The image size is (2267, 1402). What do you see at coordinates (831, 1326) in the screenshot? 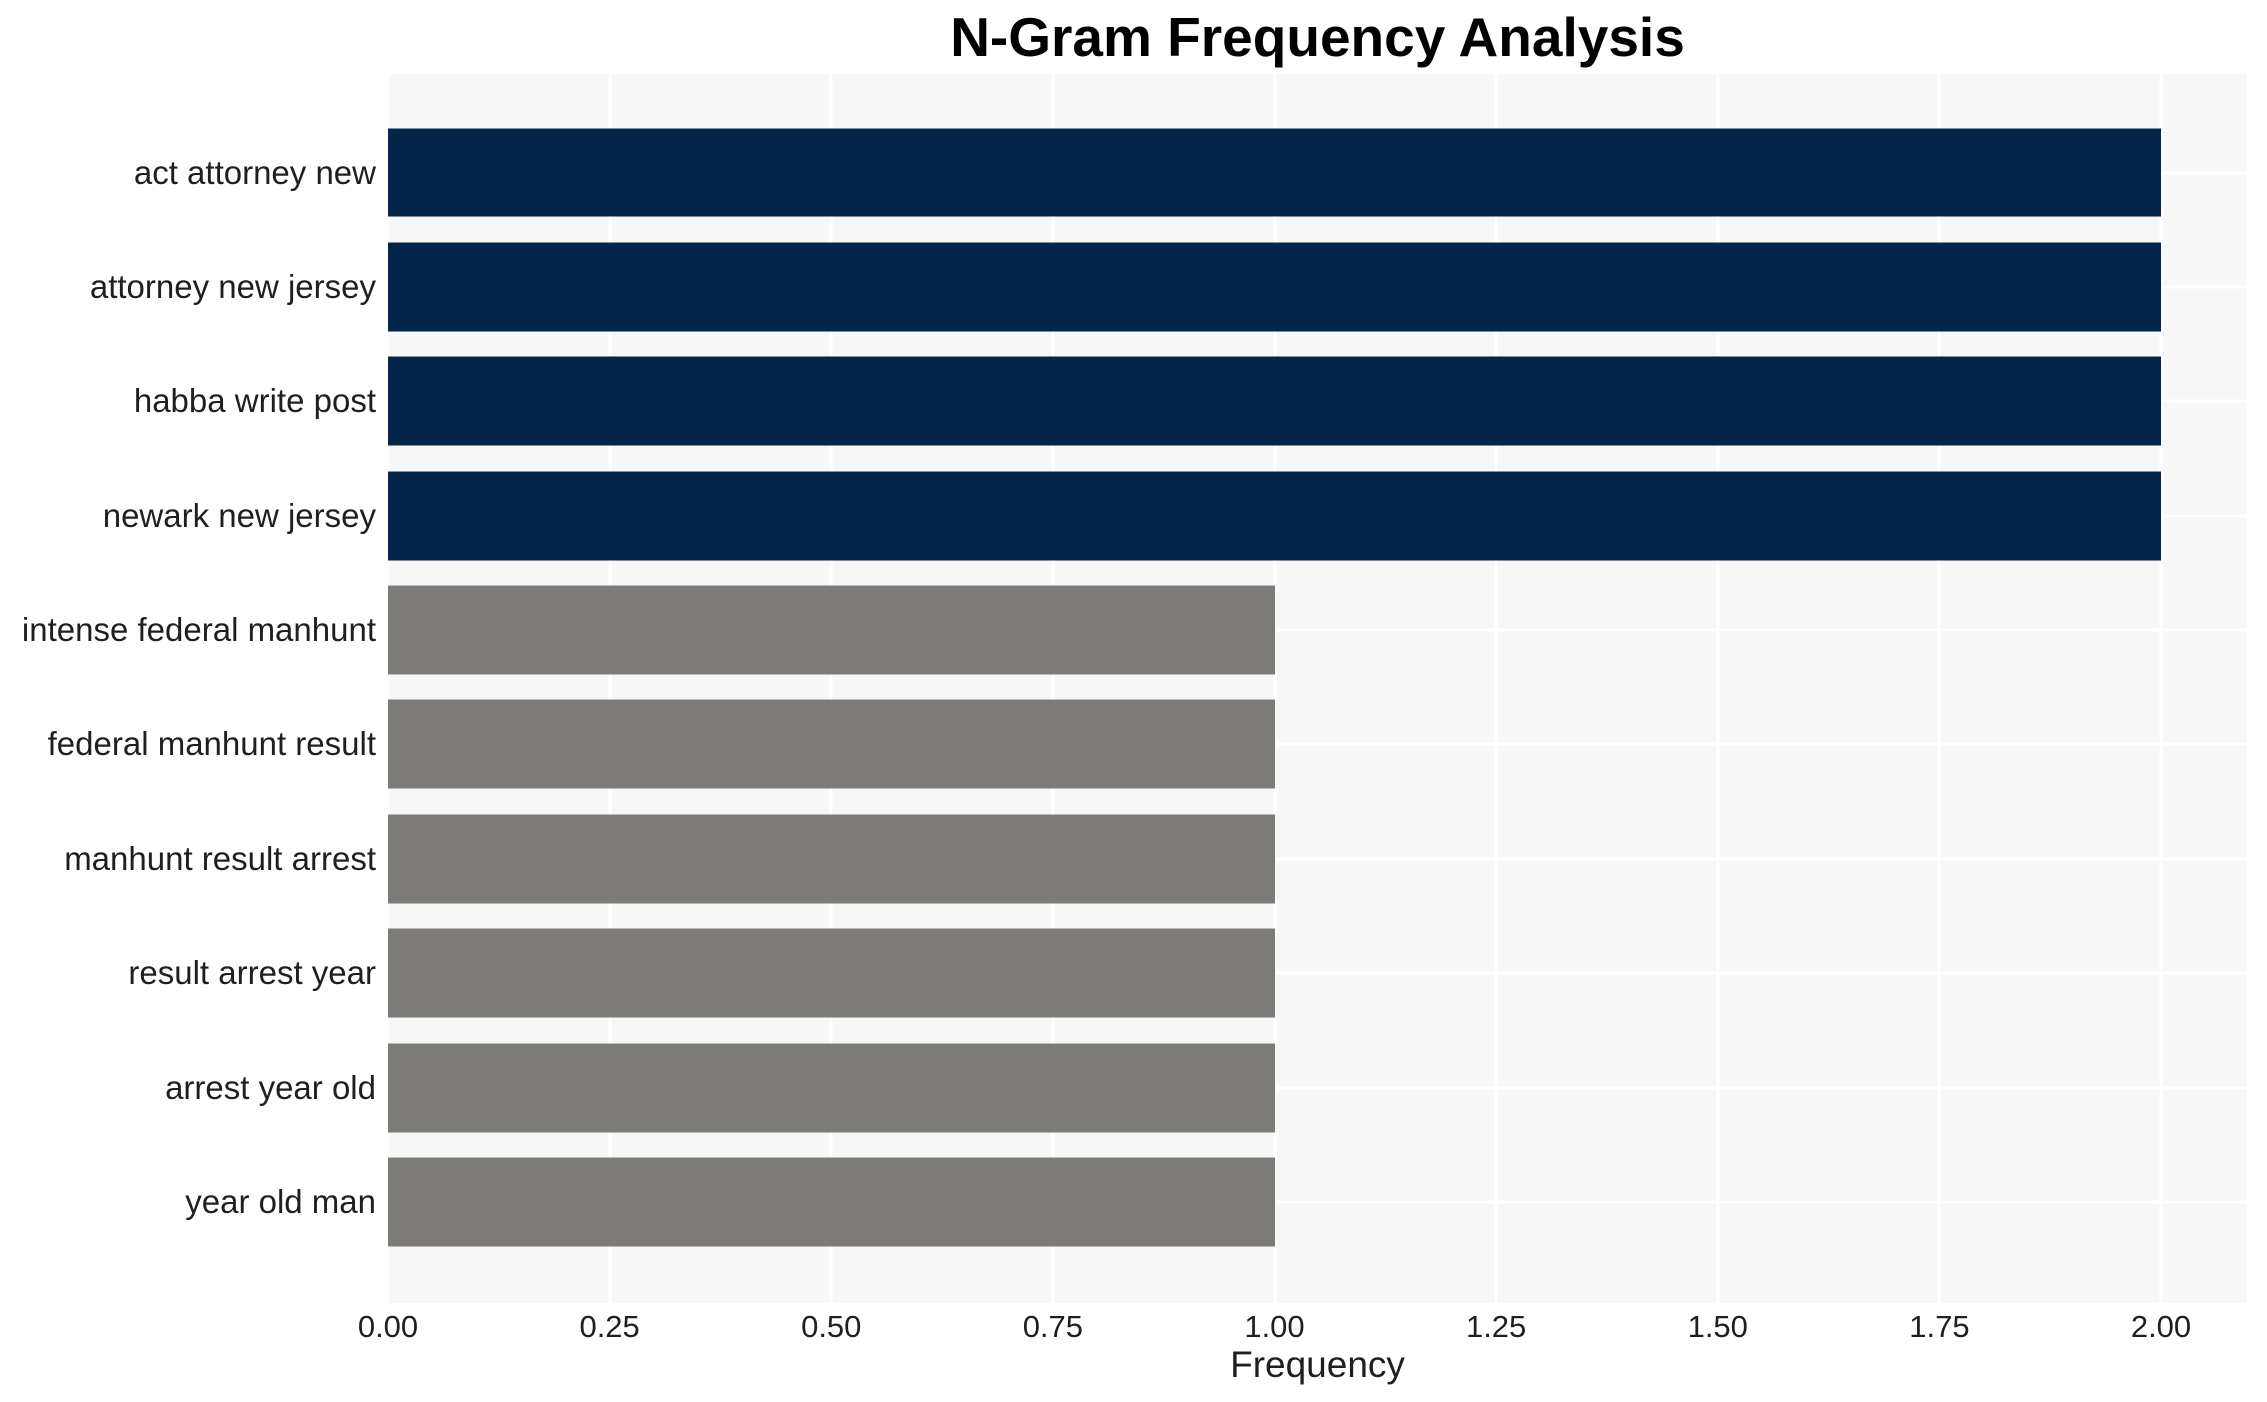
I see `x-tick-label: 0.50` at bounding box center [831, 1326].